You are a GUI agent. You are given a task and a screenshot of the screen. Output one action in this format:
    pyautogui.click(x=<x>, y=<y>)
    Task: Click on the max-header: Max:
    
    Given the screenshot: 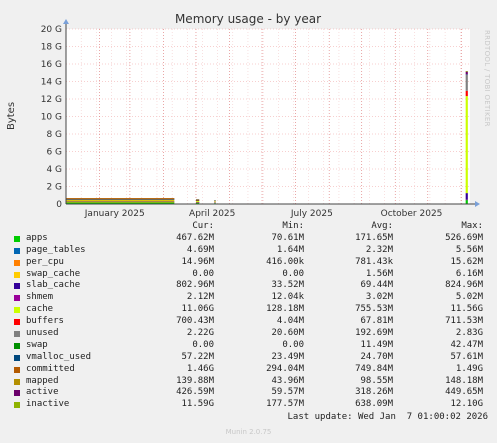 What is the action you would take?
    pyautogui.click(x=472, y=226)
    